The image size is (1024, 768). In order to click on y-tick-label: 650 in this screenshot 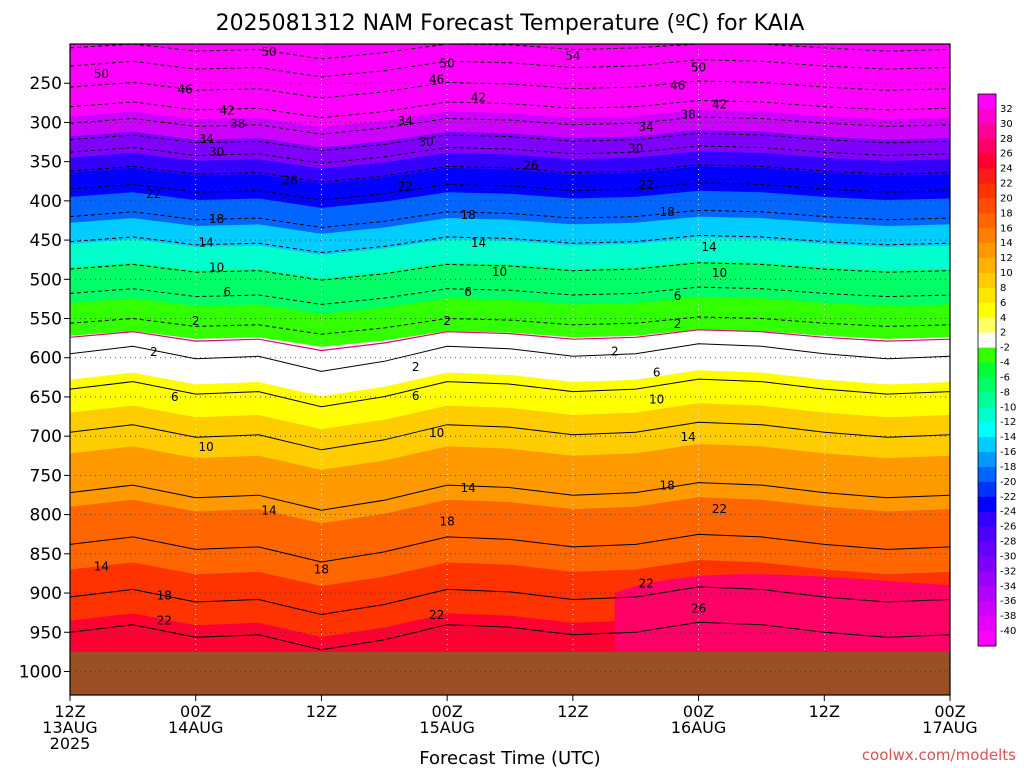, I will do `click(46, 398)`.